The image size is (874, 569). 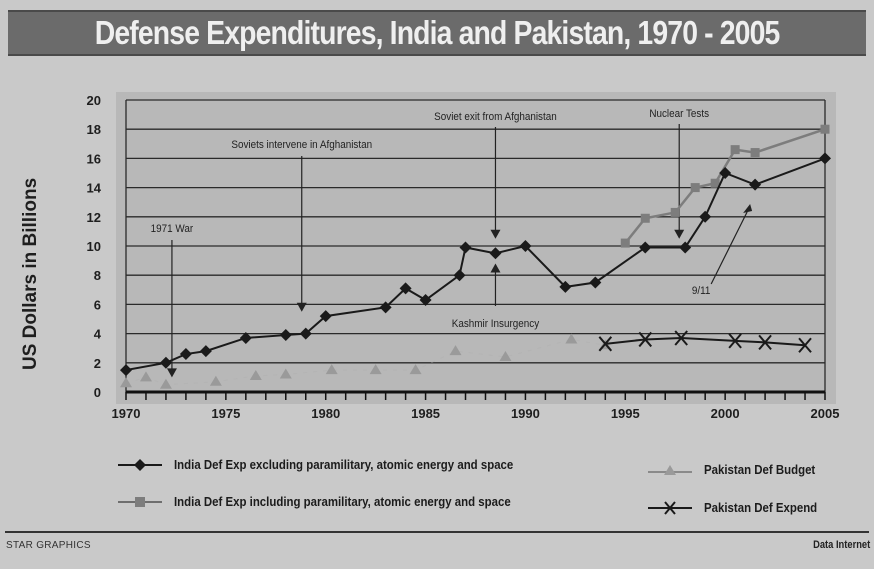 What do you see at coordinates (140, 501) in the screenshot?
I see `legend-square-icon` at bounding box center [140, 501].